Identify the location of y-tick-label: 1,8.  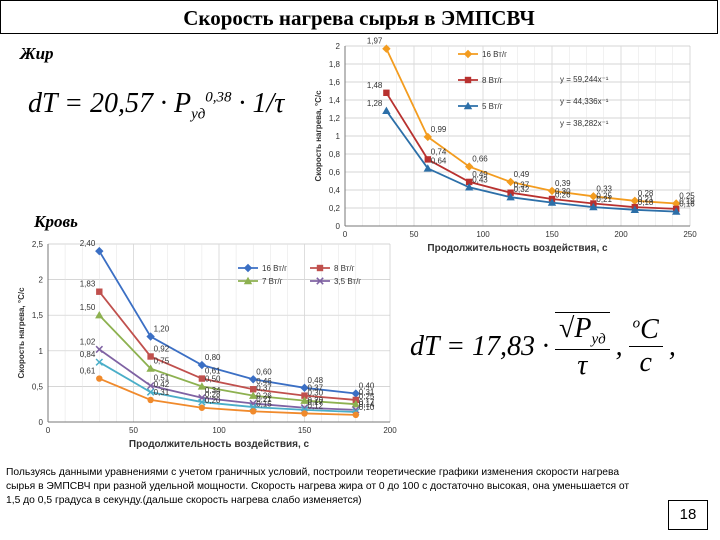
(335, 64).